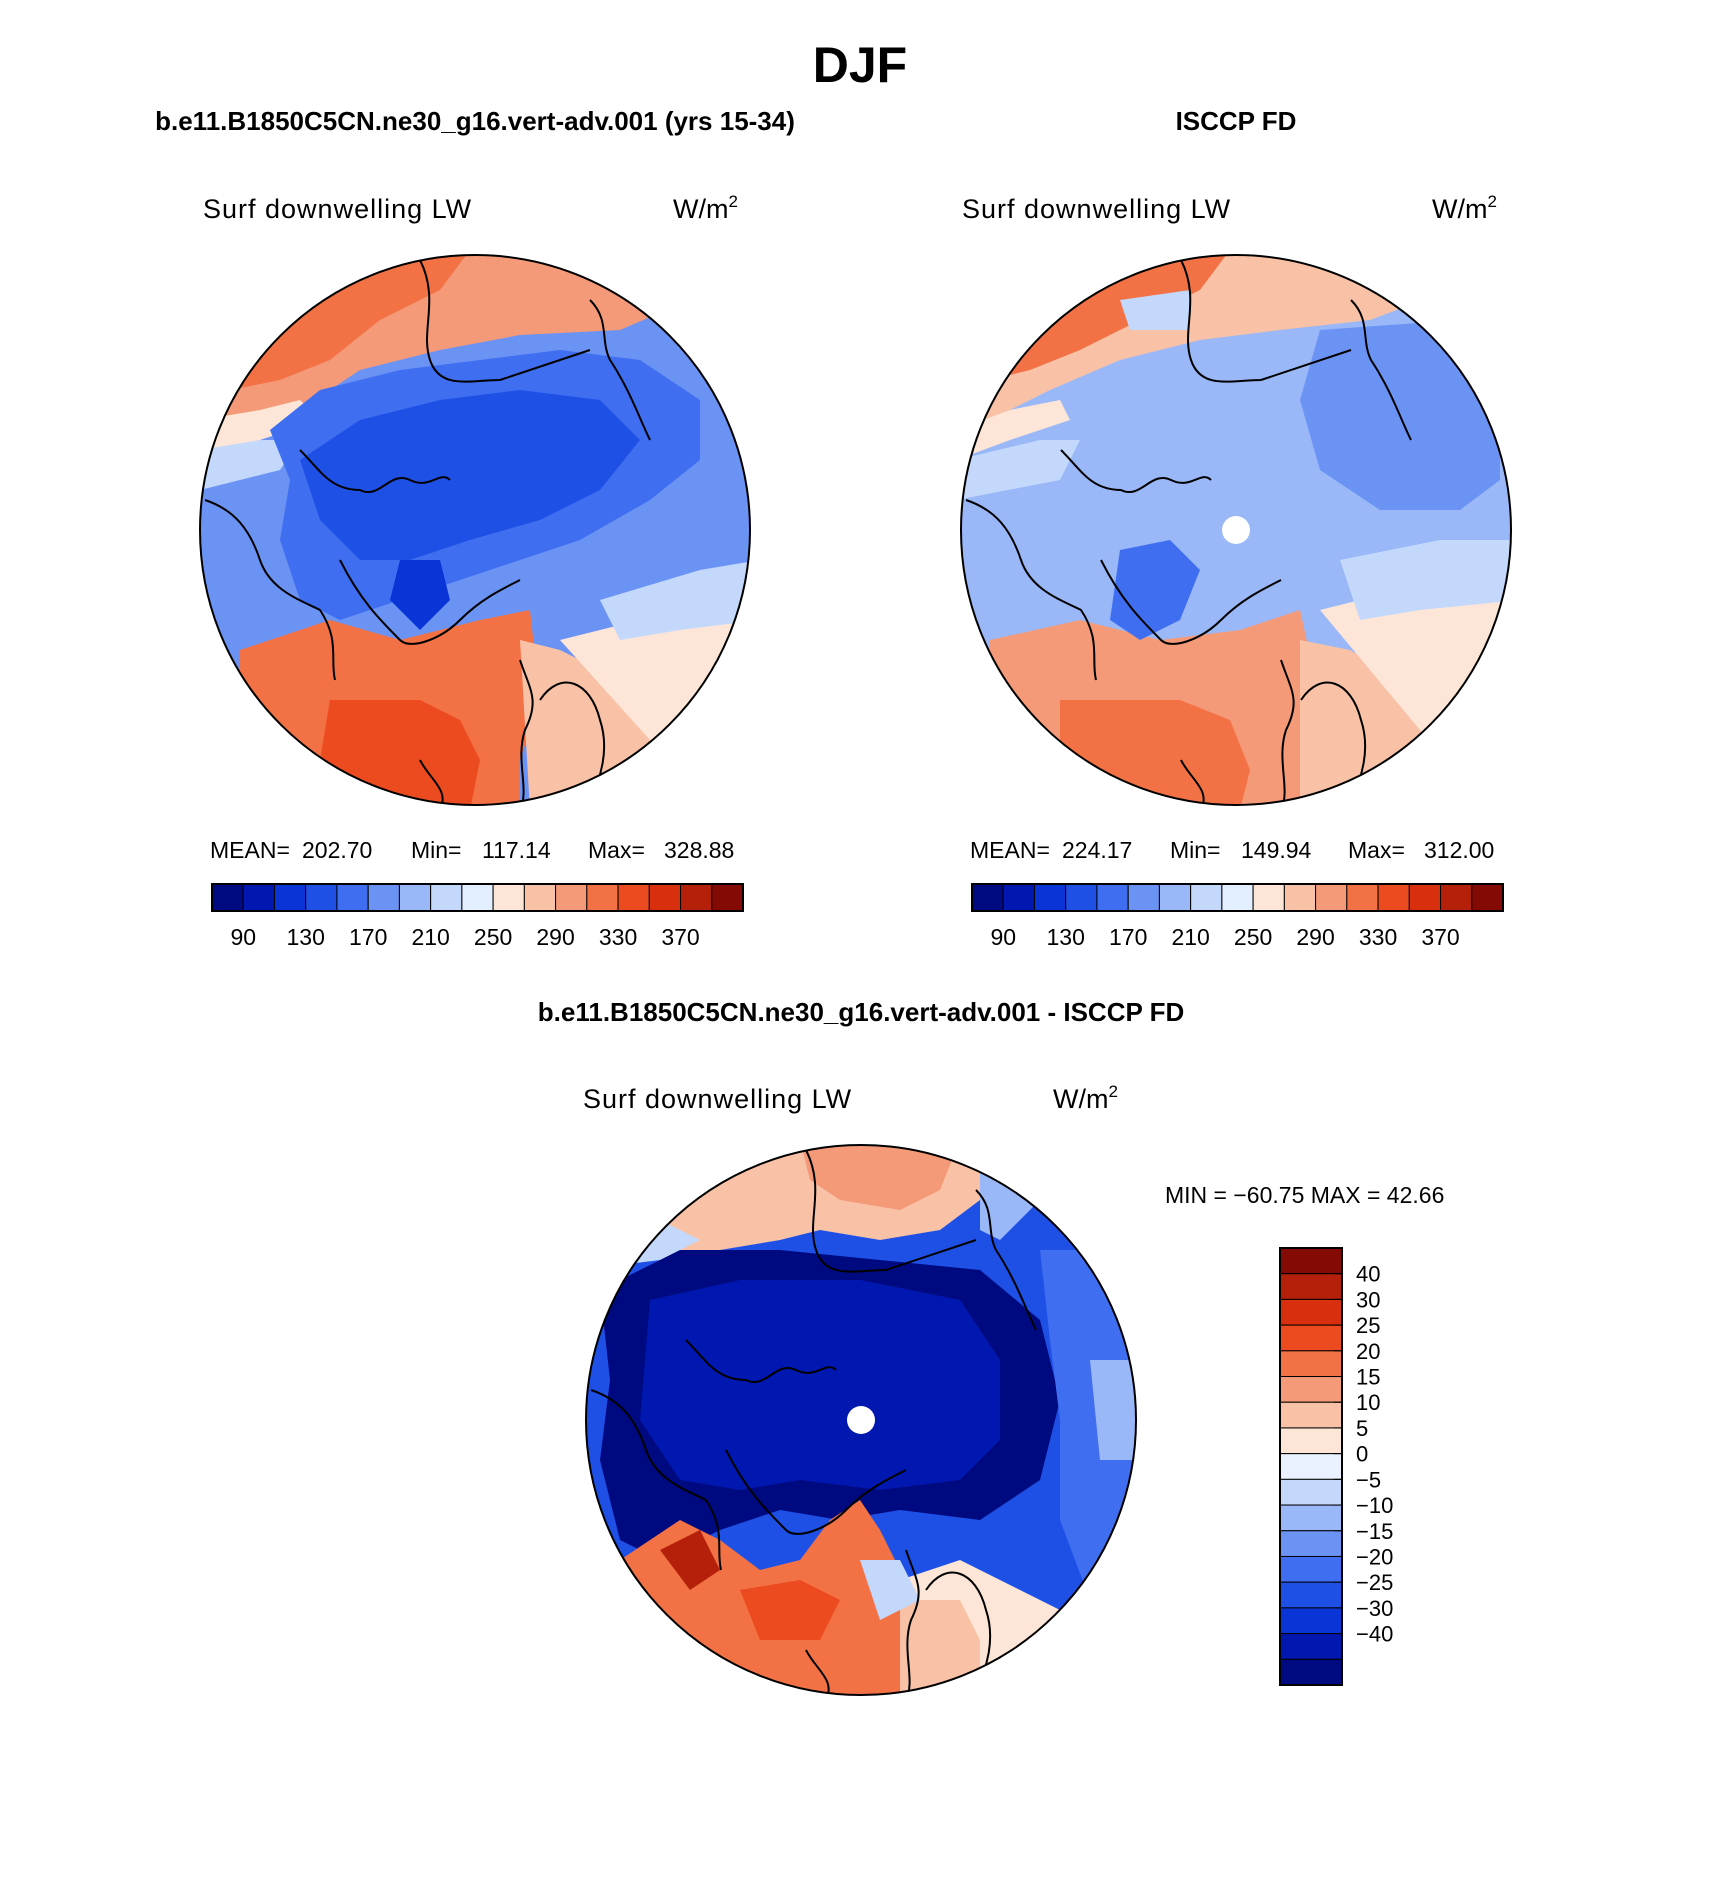 This screenshot has width=1710, height=1897. What do you see at coordinates (616, 850) in the screenshot?
I see `panel-model-max-label: Max=` at bounding box center [616, 850].